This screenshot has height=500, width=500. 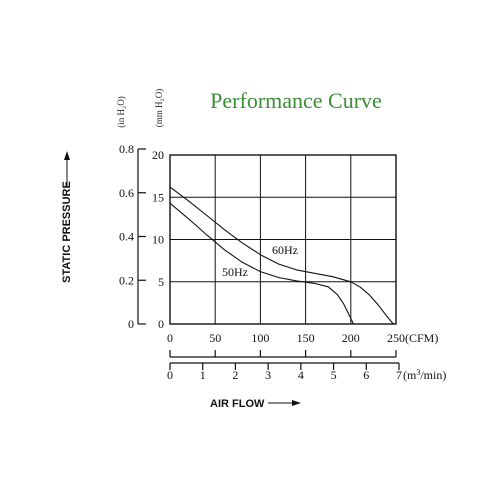 What do you see at coordinates (158, 155) in the screenshot?
I see `y-tick-label-mm: 20` at bounding box center [158, 155].